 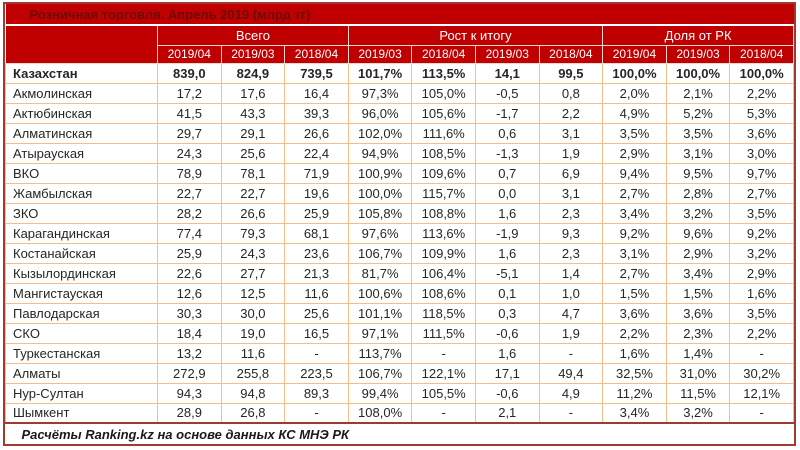 I want to click on value-cell: 39,3, so click(x=316, y=113).